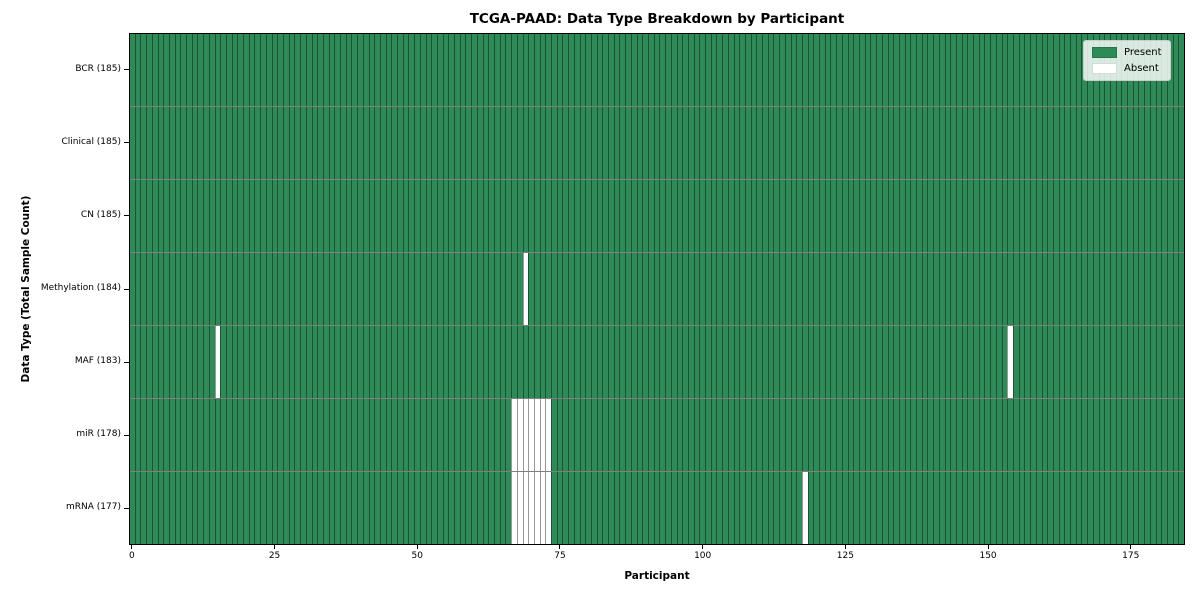  What do you see at coordinates (703, 547) in the screenshot?
I see `x-tick-mark` at bounding box center [703, 547].